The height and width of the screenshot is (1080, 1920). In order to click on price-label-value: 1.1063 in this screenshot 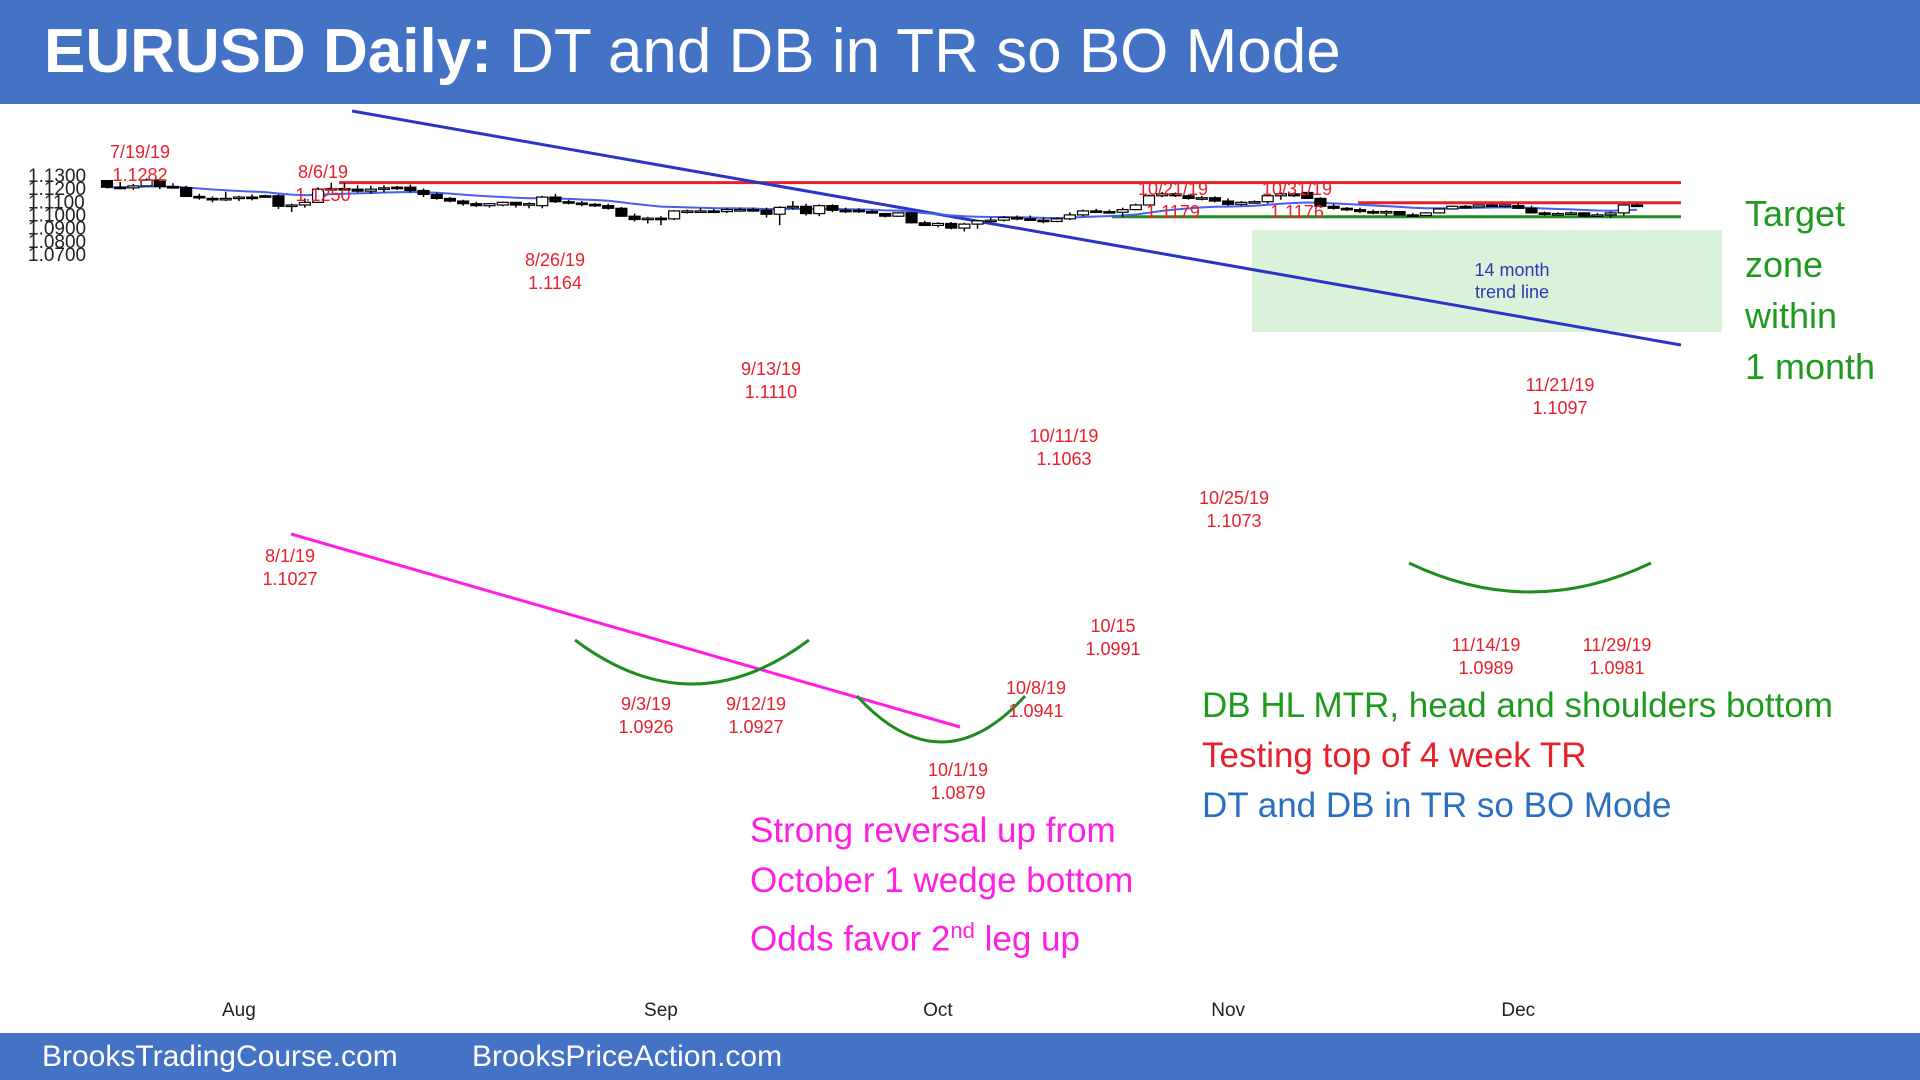, I will do `click(1063, 459)`.